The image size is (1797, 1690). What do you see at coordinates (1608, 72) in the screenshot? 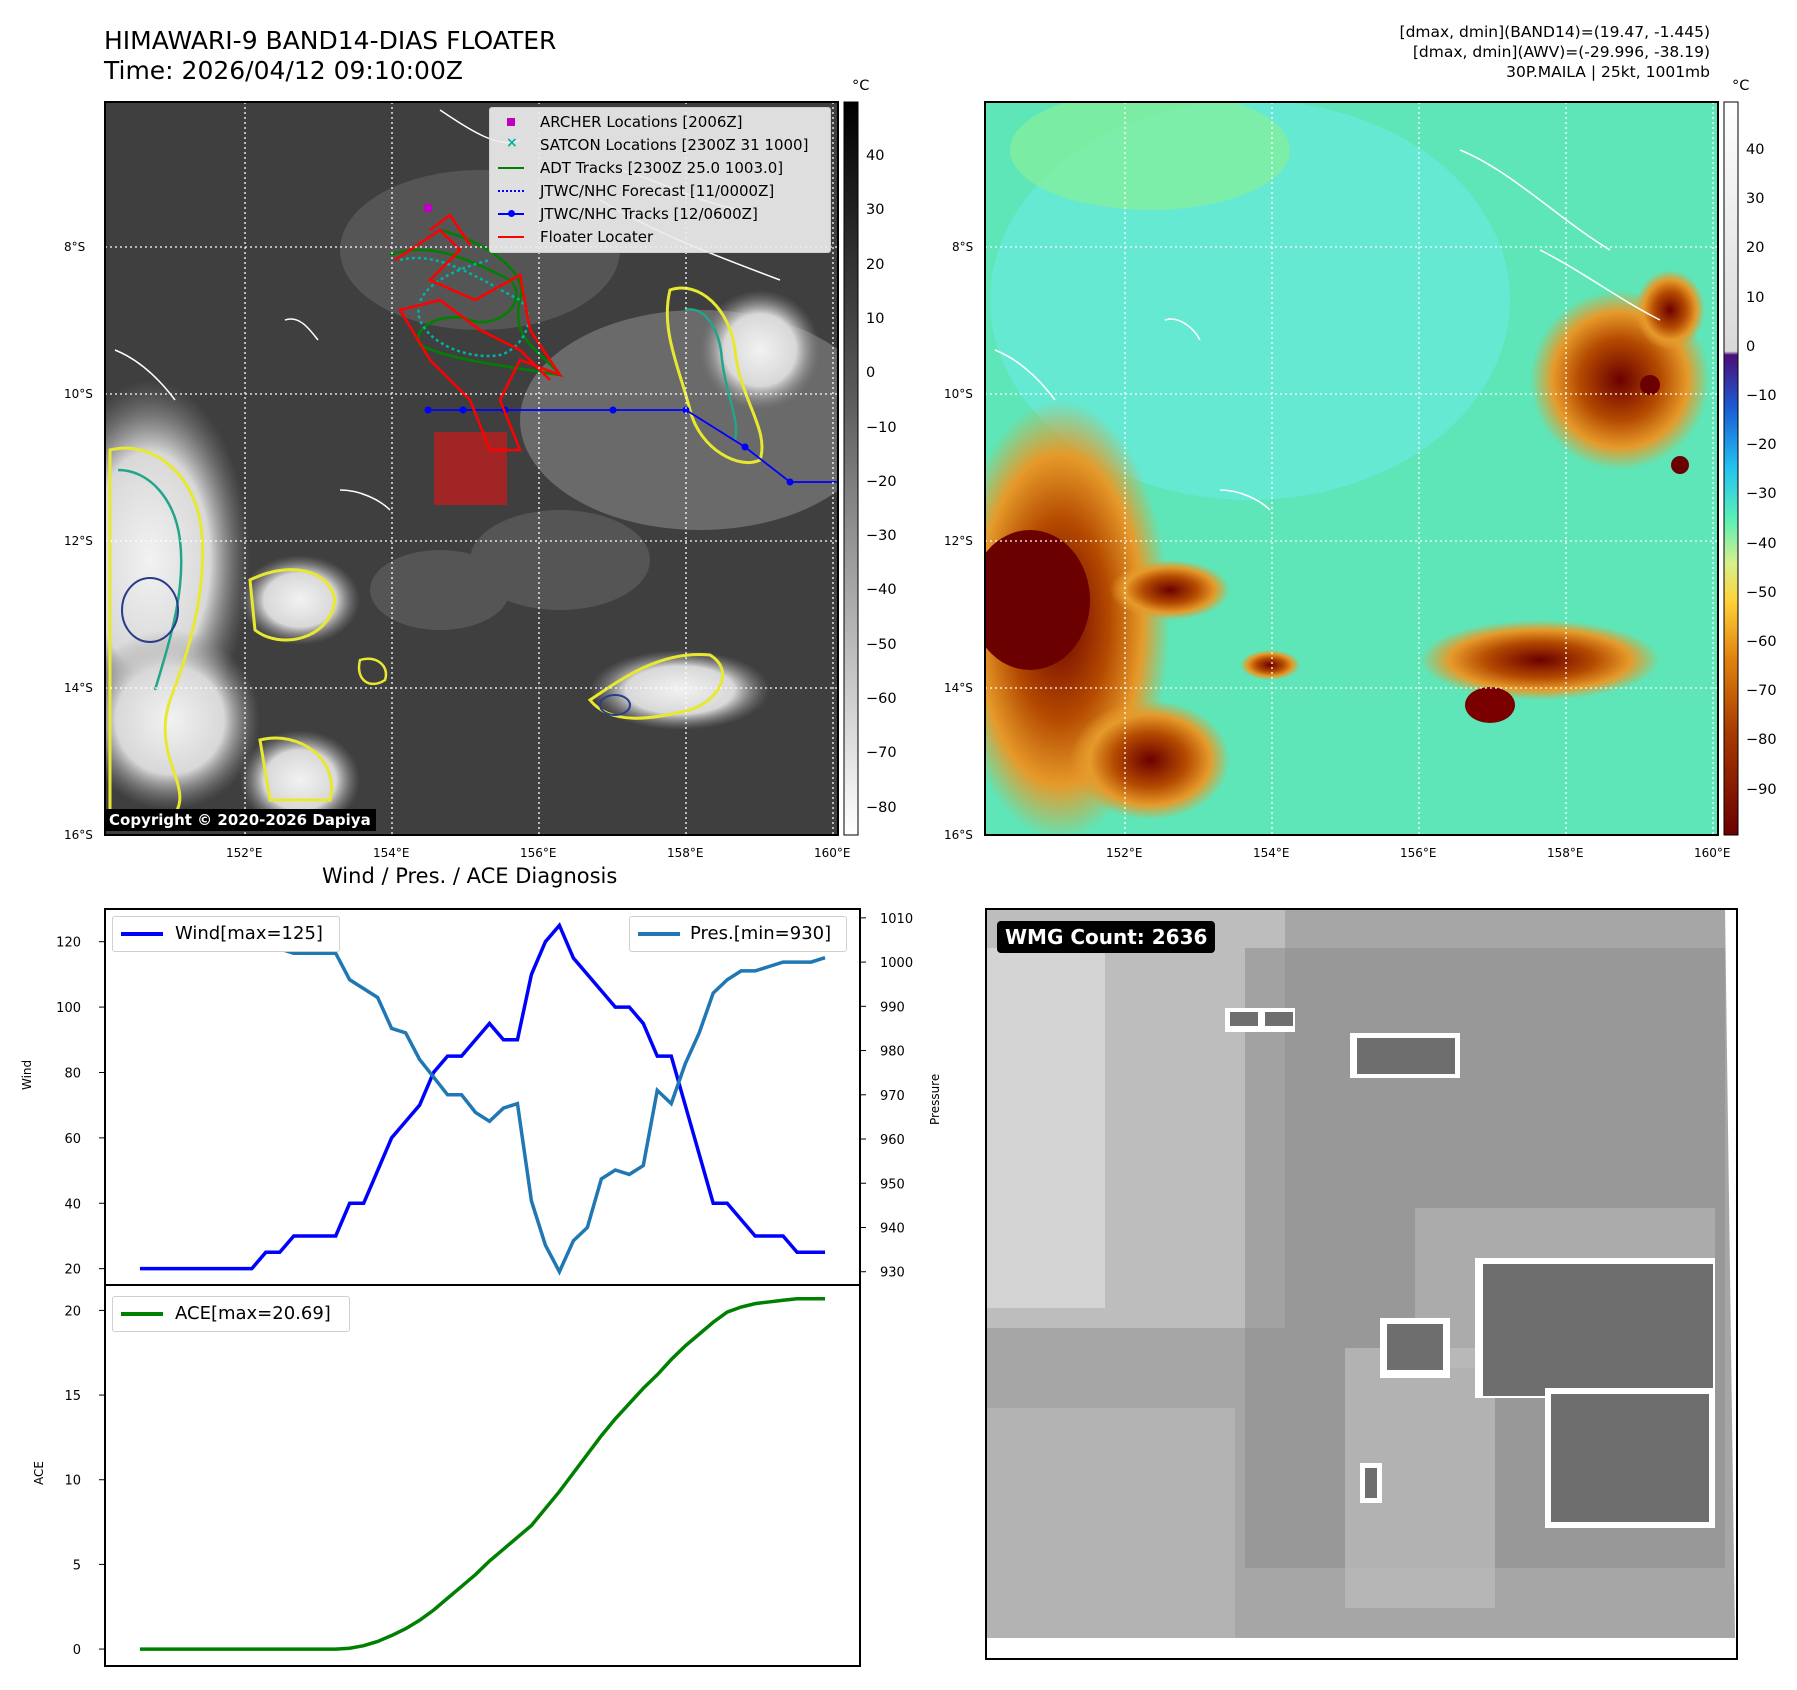
I see `stats-line-3: 30P.MAILA | 25kt, 1001mb` at bounding box center [1608, 72].